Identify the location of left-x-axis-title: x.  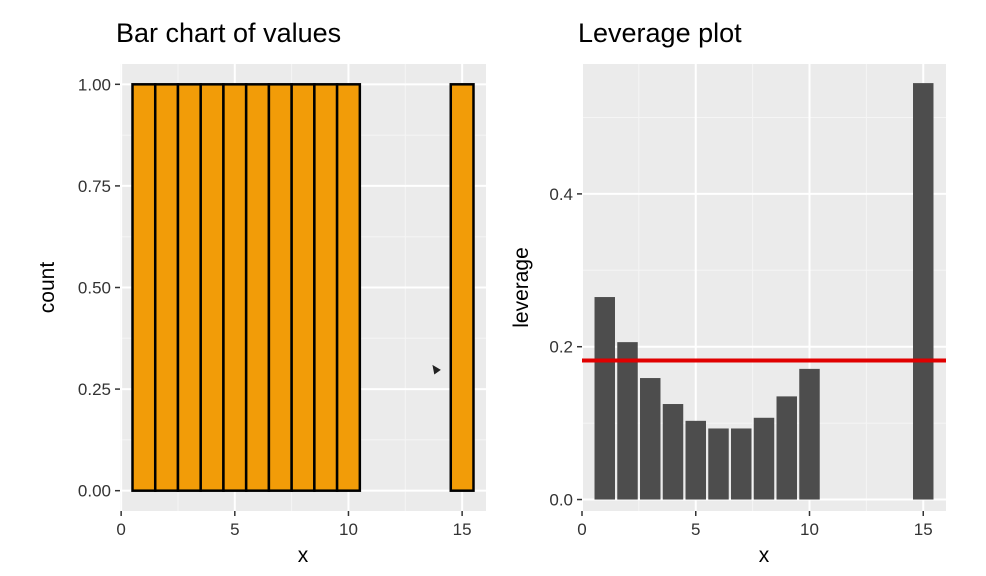
(303, 555).